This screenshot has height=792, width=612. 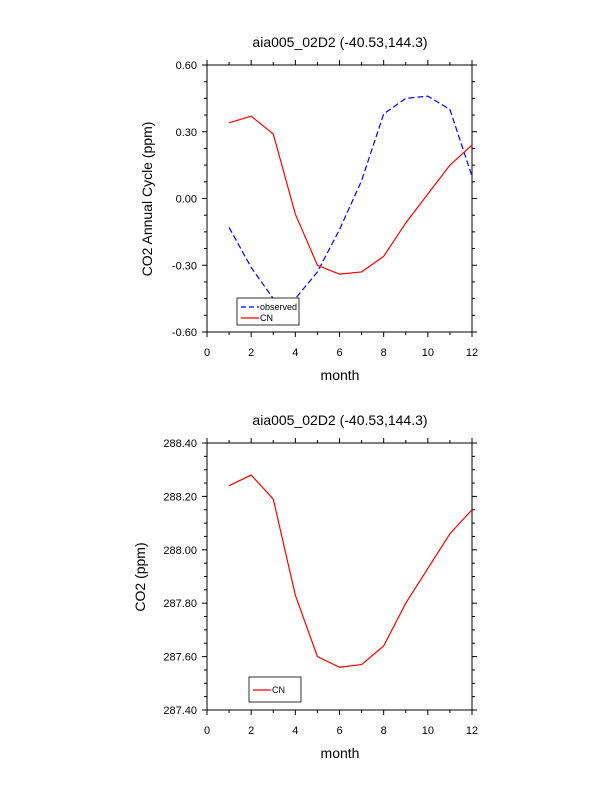 I want to click on legend-label-observed: observed, so click(x=278, y=307).